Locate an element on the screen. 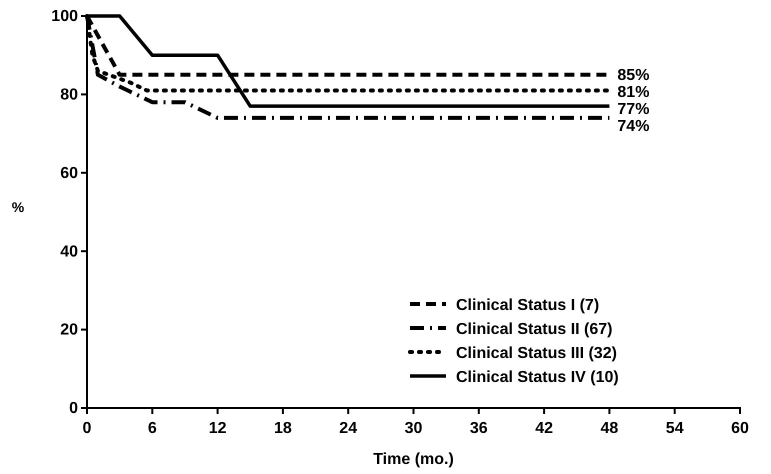  x-tick-label: 0 is located at coordinates (87, 428).